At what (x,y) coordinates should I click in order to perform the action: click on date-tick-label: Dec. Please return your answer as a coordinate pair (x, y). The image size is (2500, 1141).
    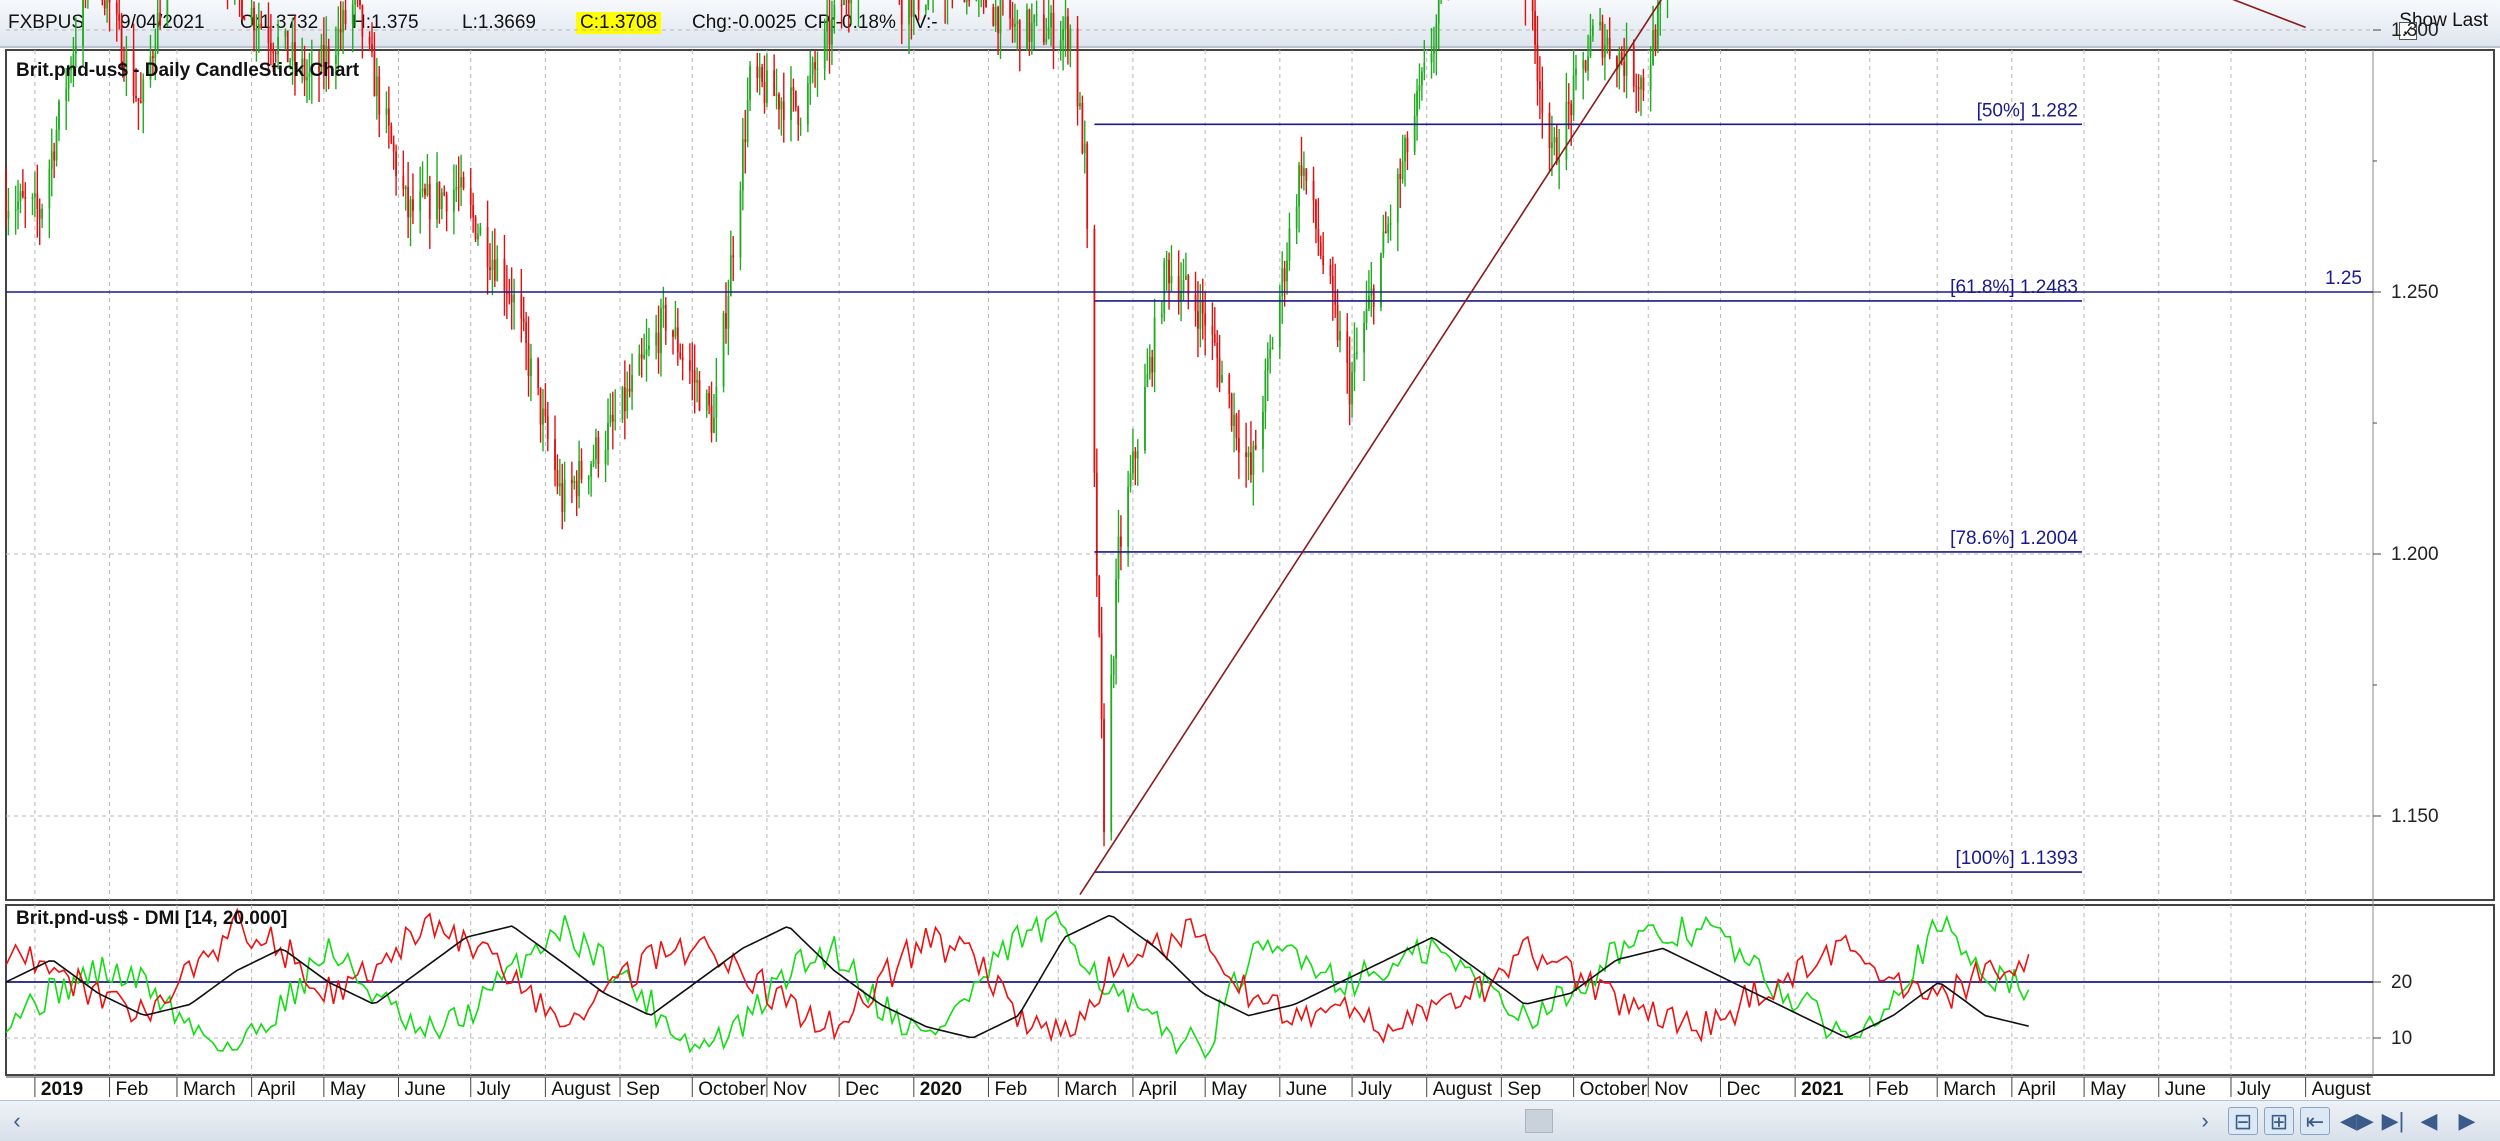
    Looking at the image, I should click on (1743, 1089).